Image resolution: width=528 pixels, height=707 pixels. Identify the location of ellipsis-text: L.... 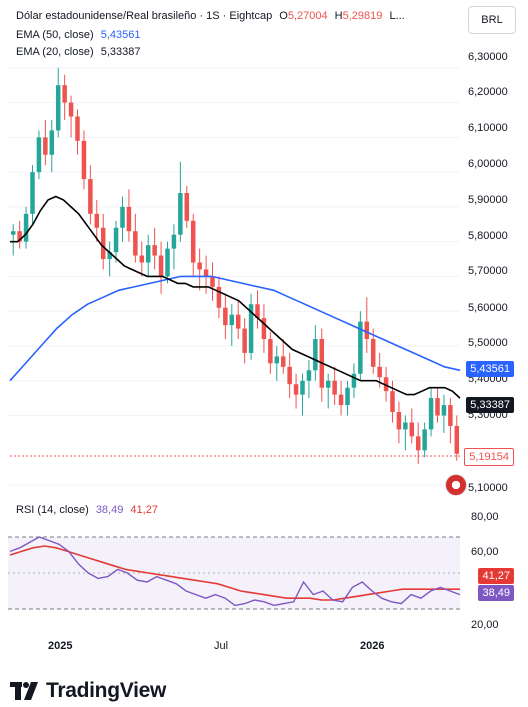
(397, 16).